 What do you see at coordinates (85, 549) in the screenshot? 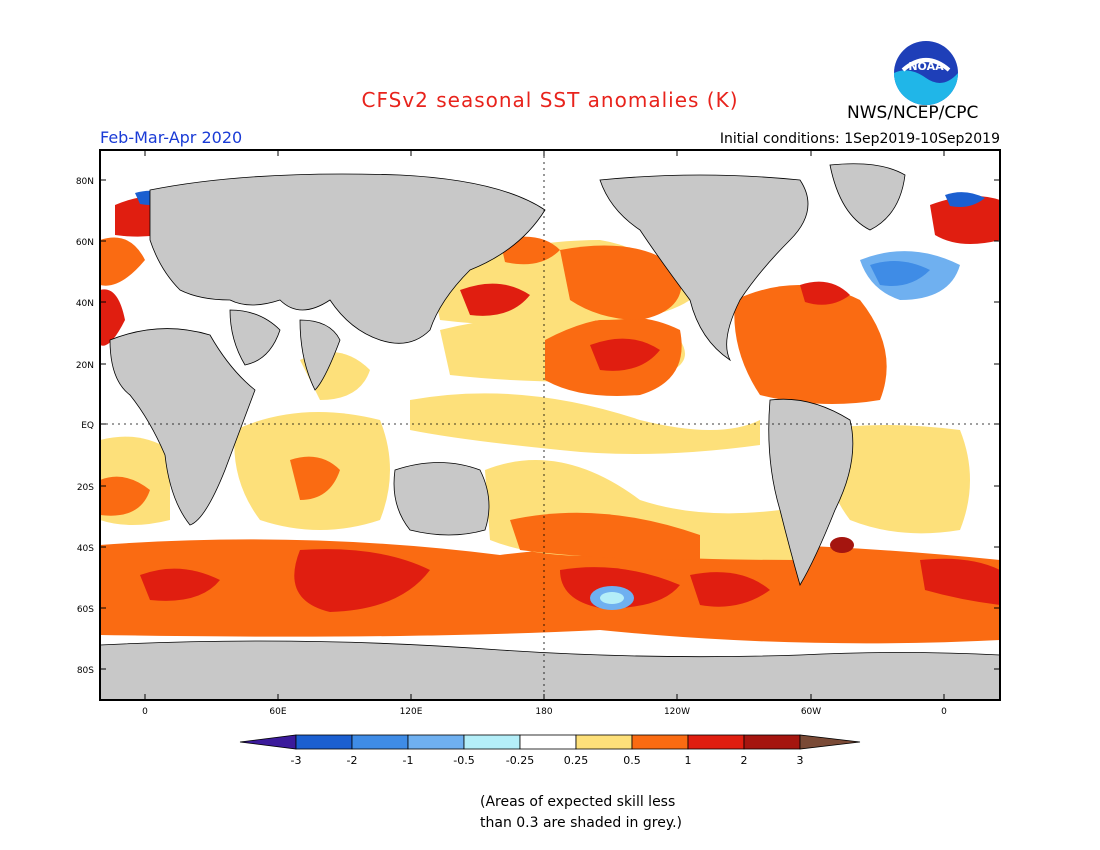
I see `lat-label: 40S` at bounding box center [85, 549].